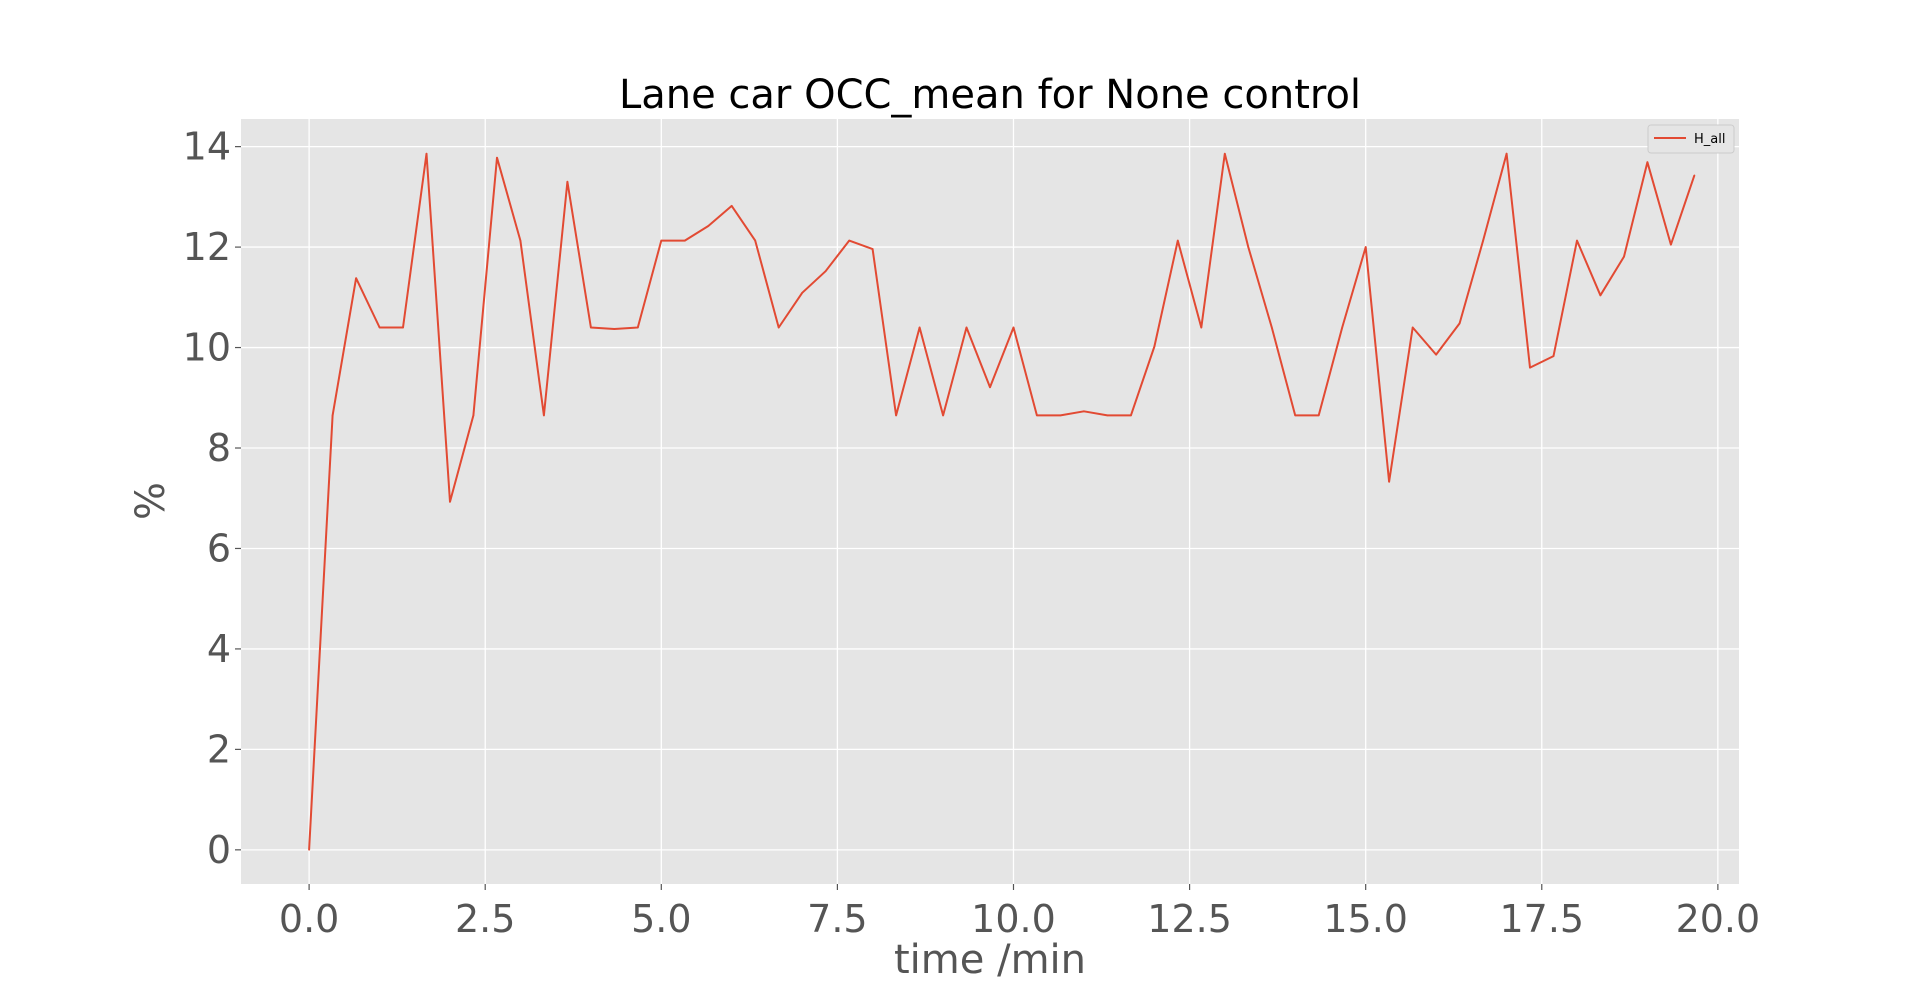 This screenshot has width=1923, height=990. I want to click on y-tick-label: 0, so click(219, 850).